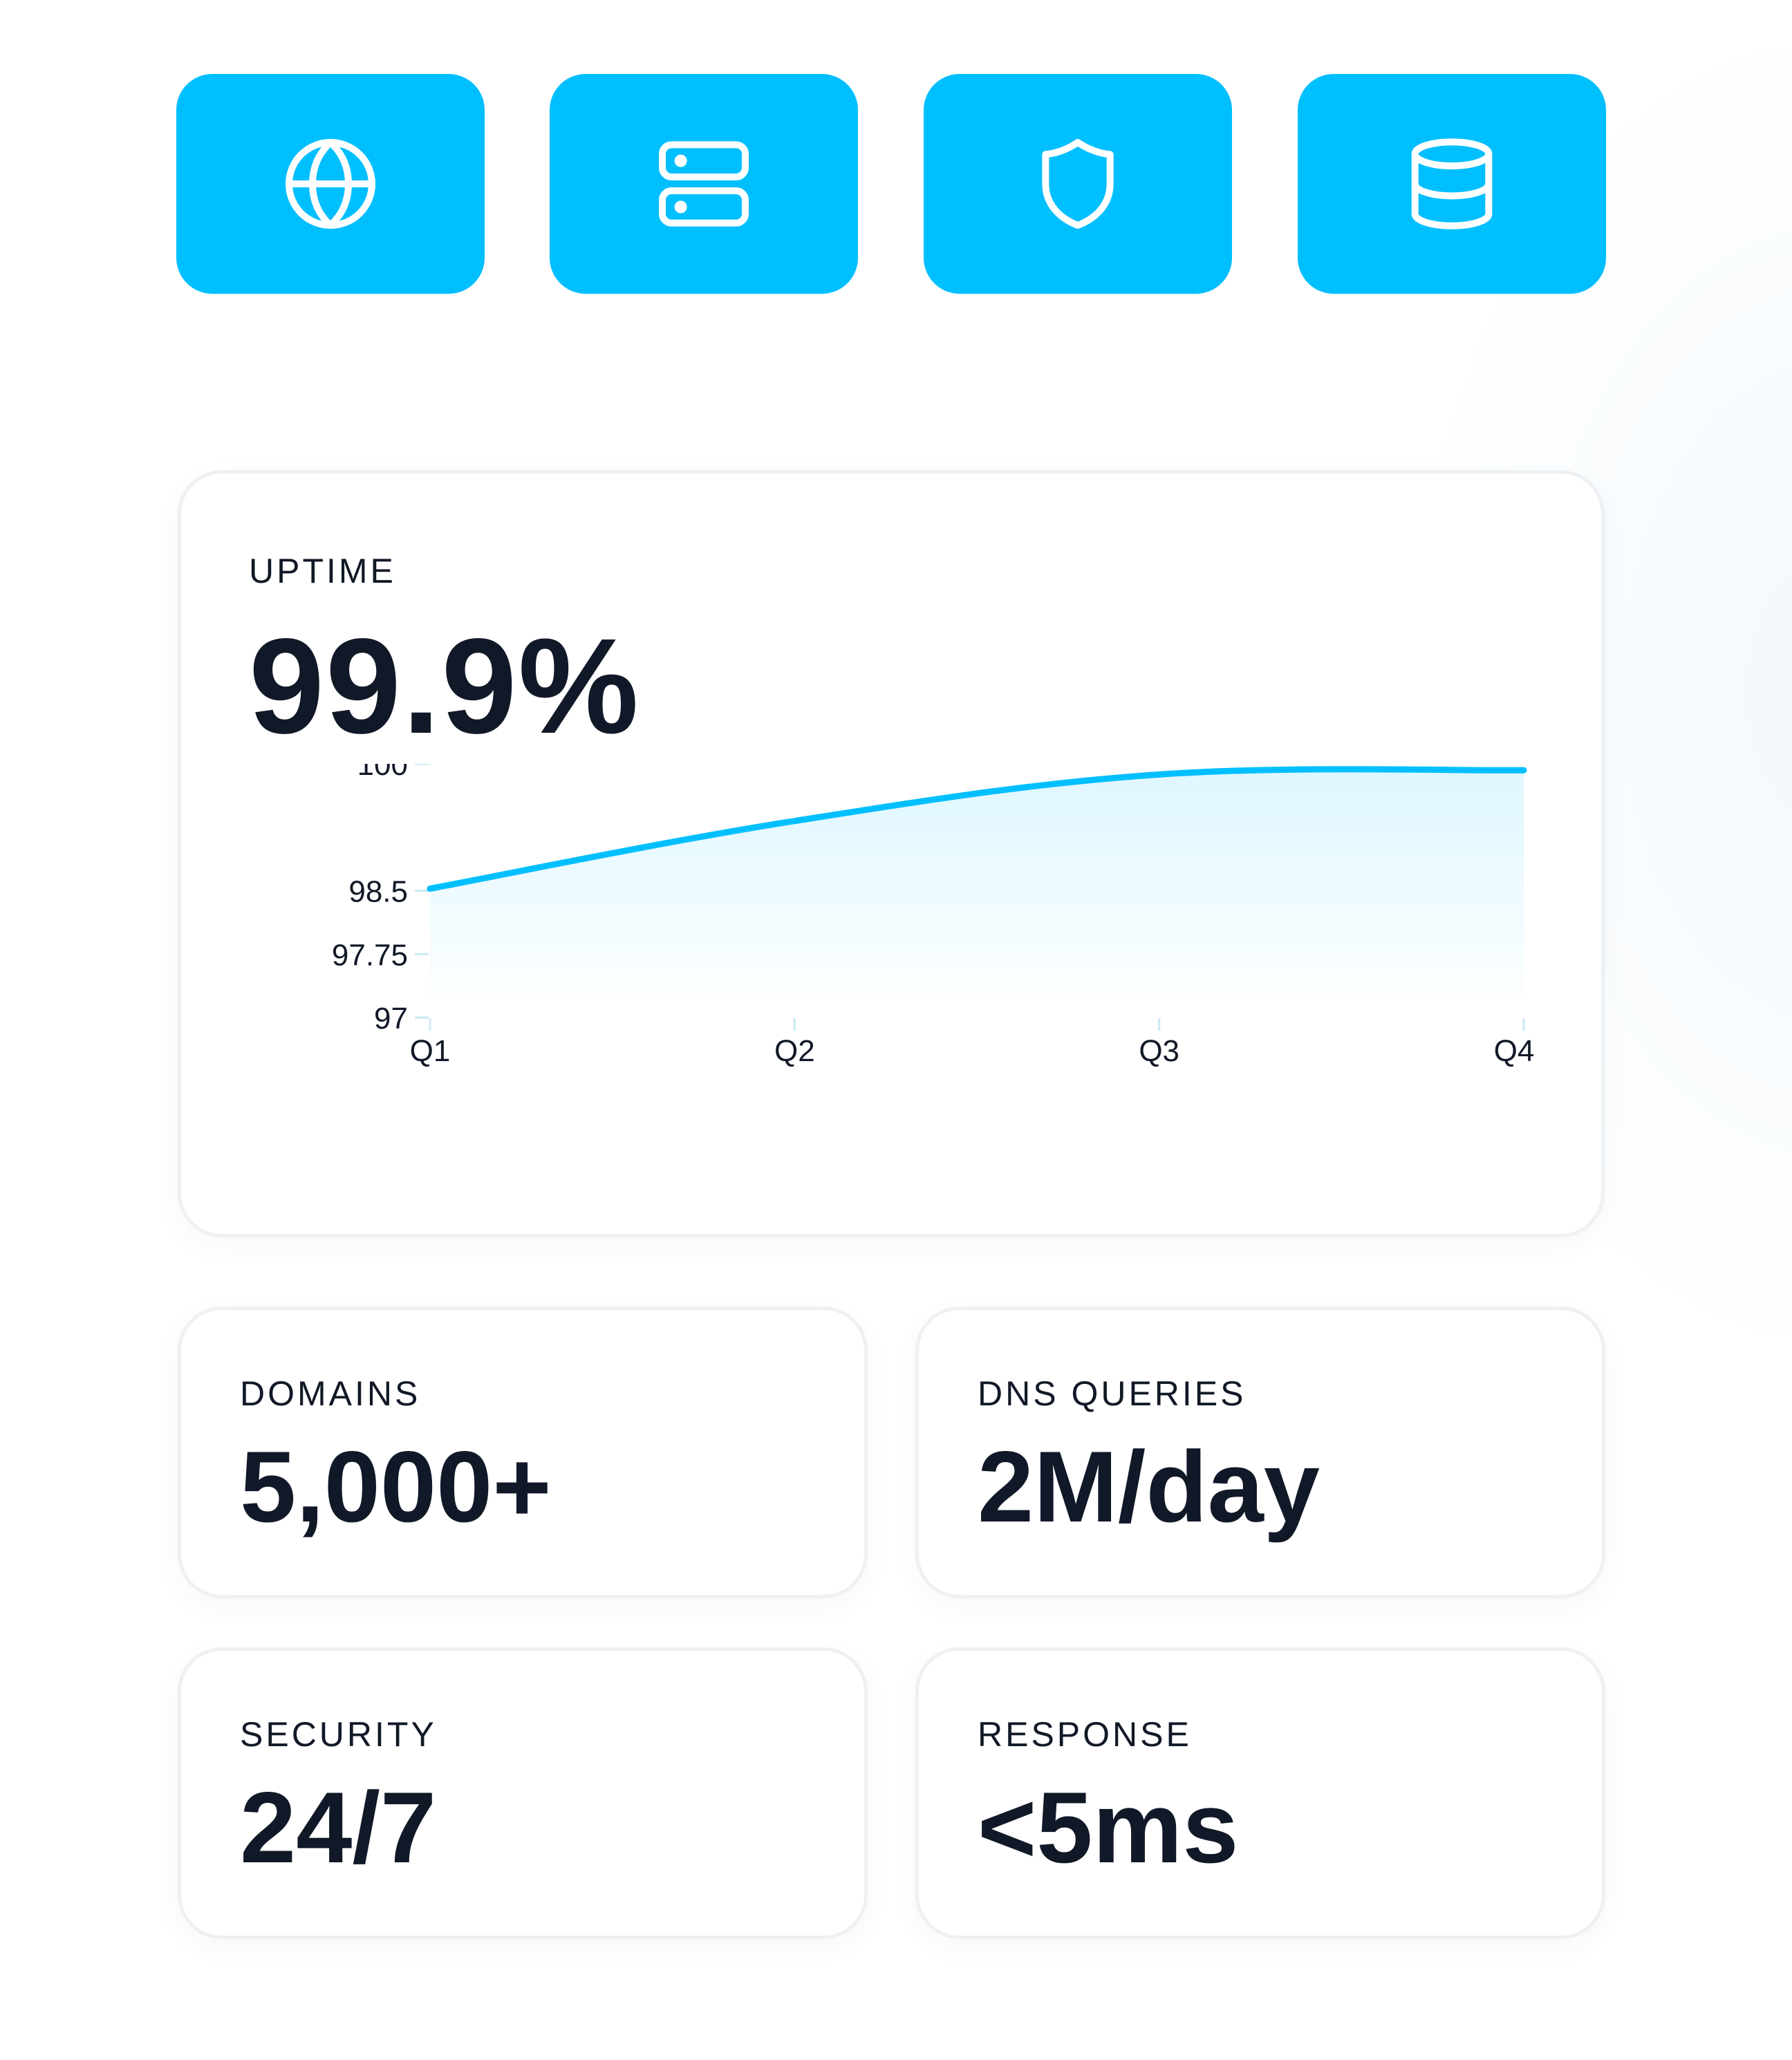 The height and width of the screenshot is (2060, 1792). I want to click on response-value: <5ms, so click(1108, 1827).